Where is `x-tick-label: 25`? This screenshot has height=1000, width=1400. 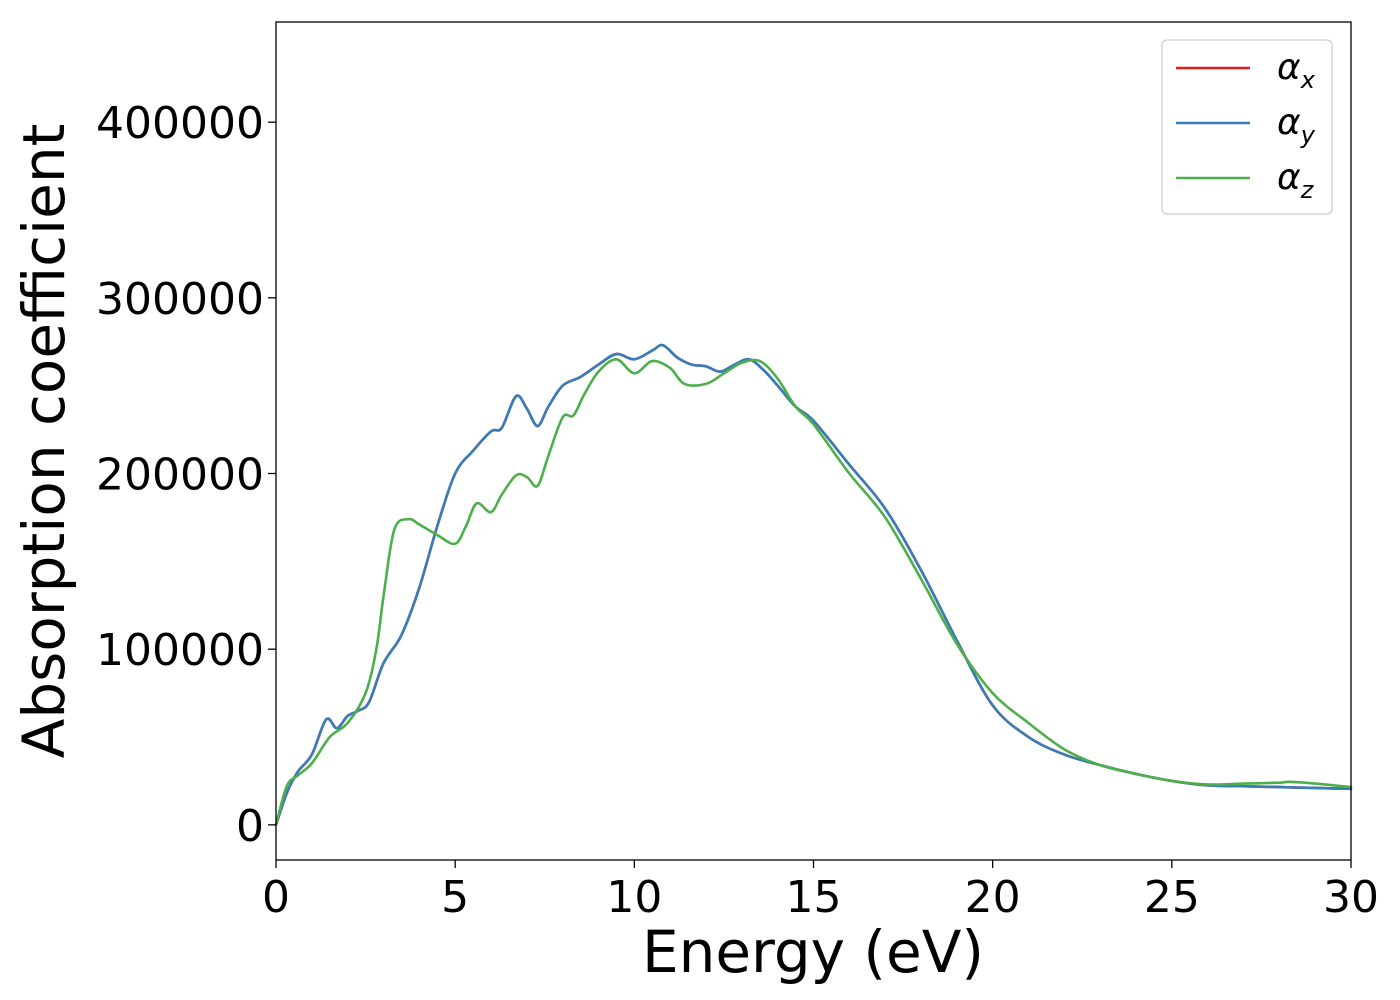
x-tick-label: 25 is located at coordinates (1172, 897).